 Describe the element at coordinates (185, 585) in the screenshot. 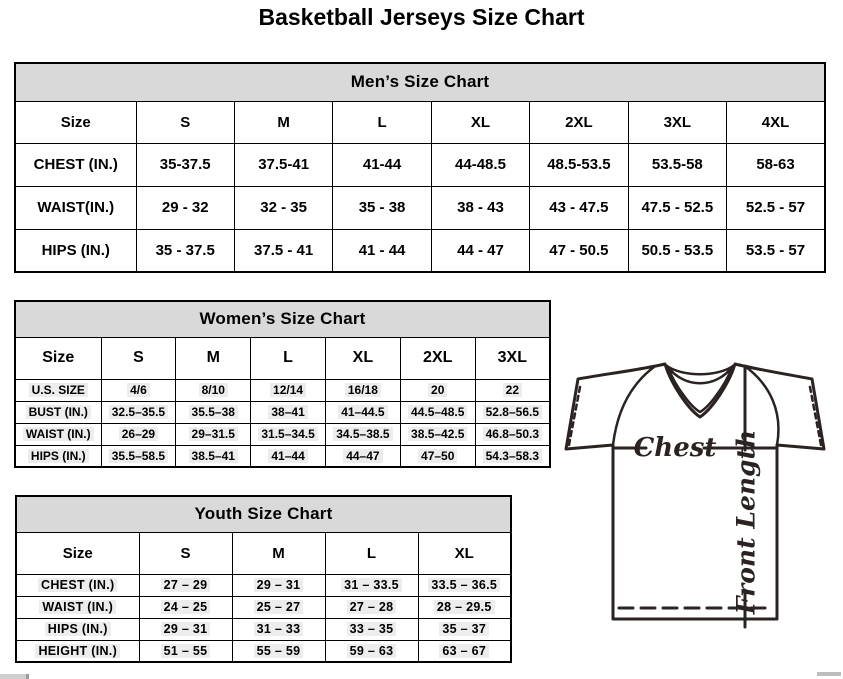

I see `size-value-cell: 27 – 29` at that location.